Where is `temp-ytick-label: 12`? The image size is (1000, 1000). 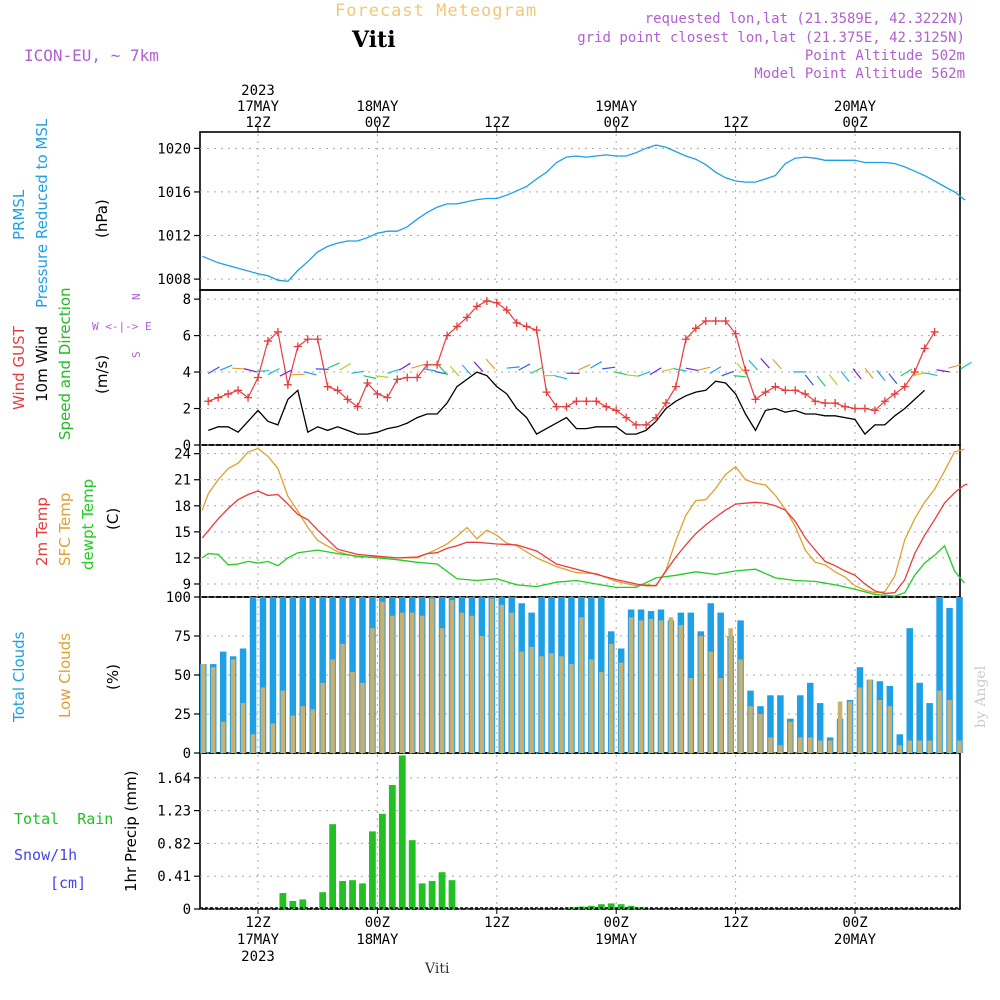 temp-ytick-label: 12 is located at coordinates (182, 559).